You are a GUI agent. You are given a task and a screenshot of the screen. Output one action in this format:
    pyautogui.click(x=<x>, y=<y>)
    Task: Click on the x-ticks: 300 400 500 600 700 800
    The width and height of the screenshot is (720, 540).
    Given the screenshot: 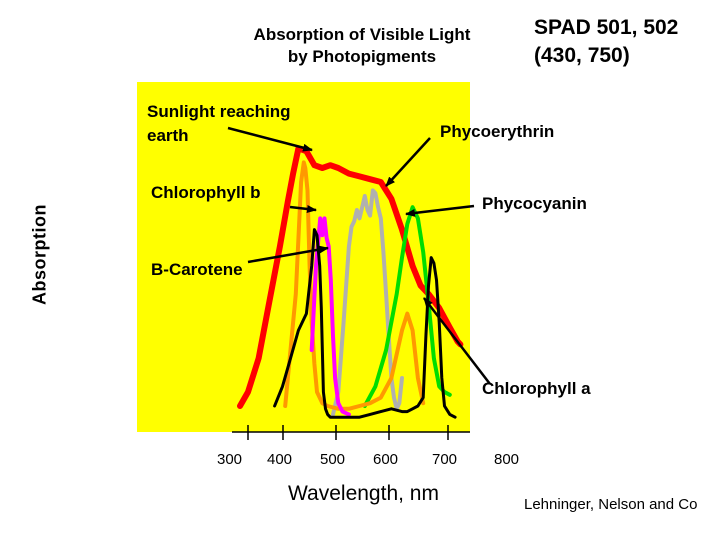 What is the action you would take?
    pyautogui.click(x=368, y=446)
    